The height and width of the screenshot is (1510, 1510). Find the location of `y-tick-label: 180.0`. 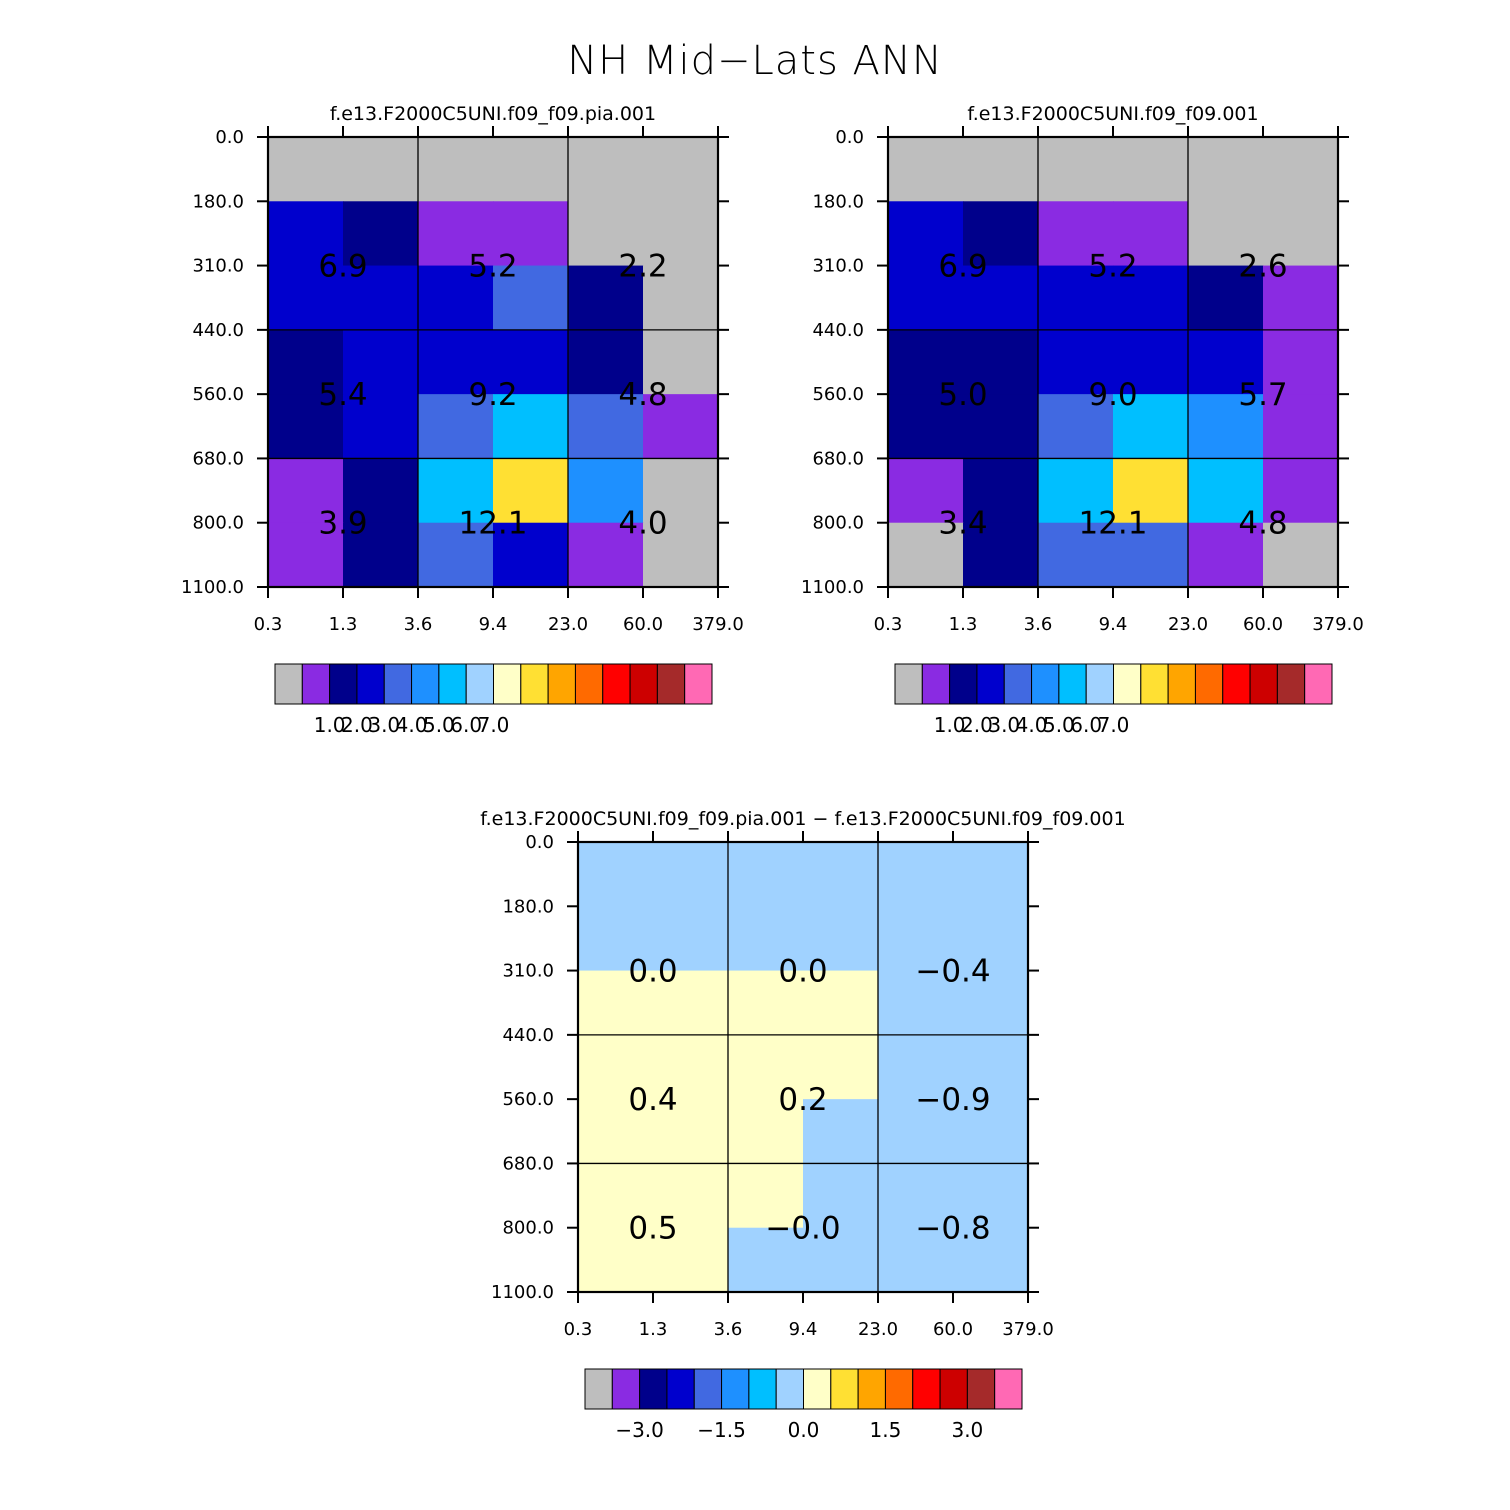

y-tick-label: 180.0 is located at coordinates (838, 201).